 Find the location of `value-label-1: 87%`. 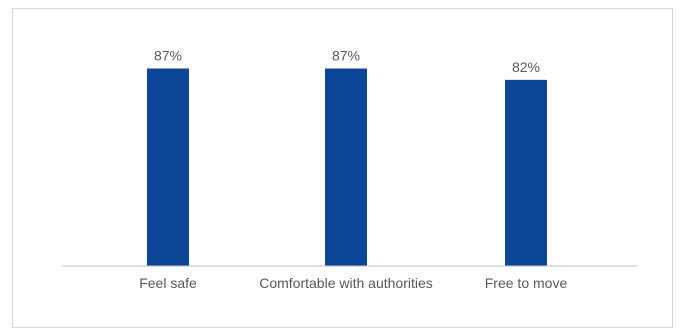

value-label-1: 87% is located at coordinates (346, 56).